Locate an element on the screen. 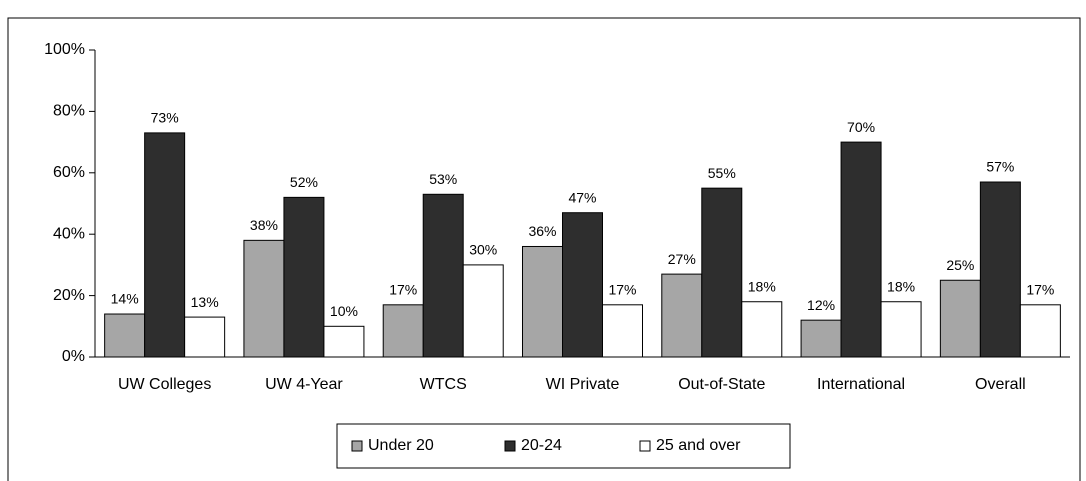 This screenshot has height=481, width=1086. legend-frame is located at coordinates (563, 446).